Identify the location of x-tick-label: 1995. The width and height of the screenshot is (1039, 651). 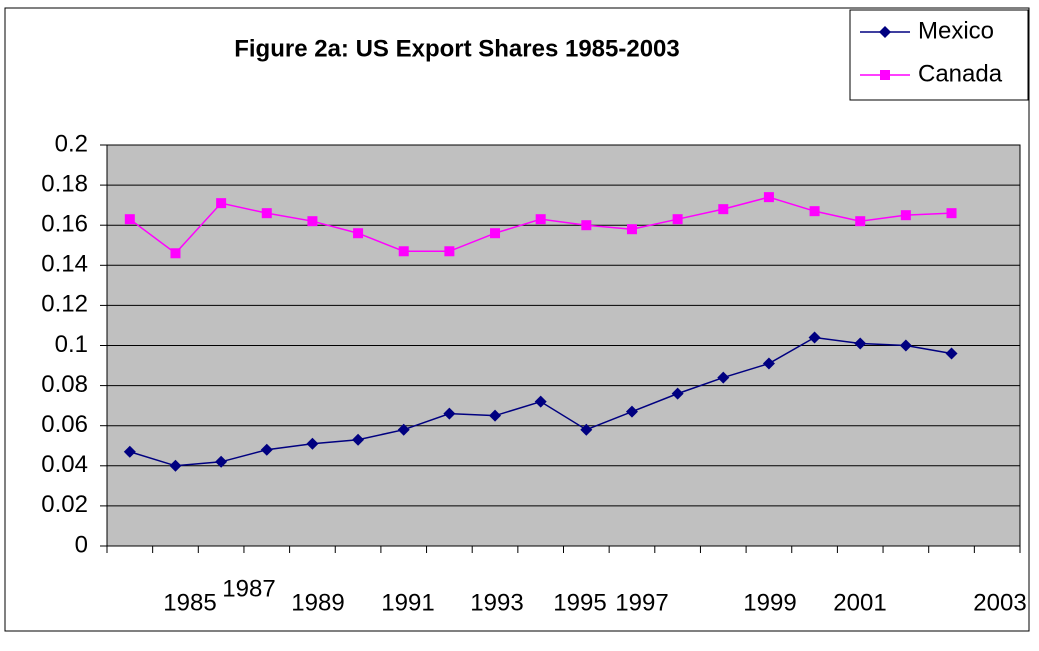
(579, 602).